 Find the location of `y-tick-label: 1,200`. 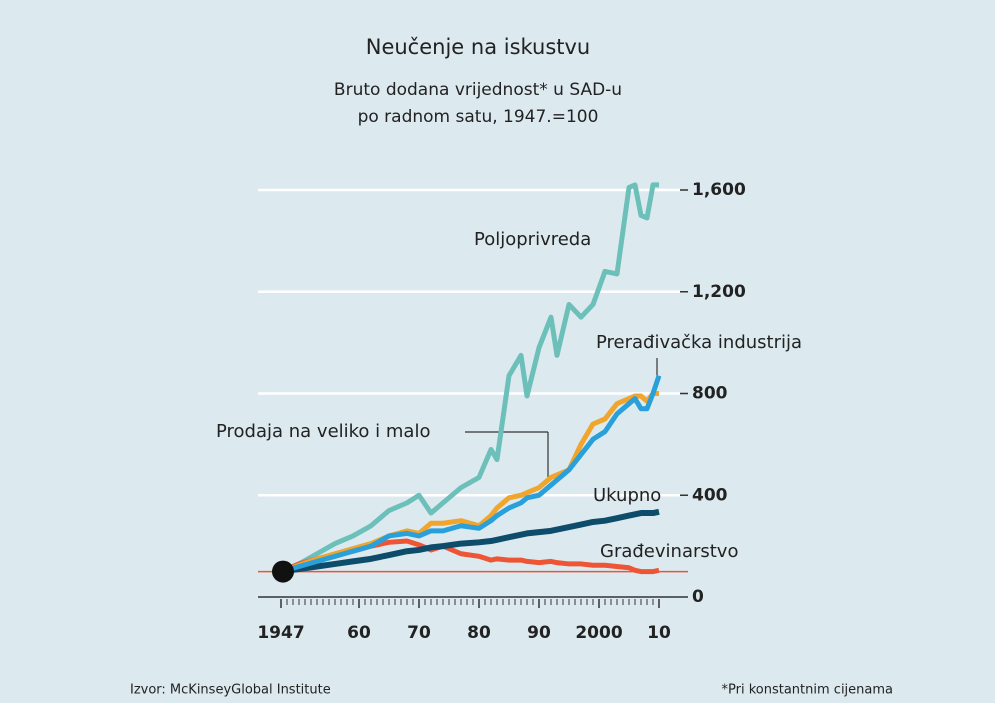

y-tick-label: 1,200 is located at coordinates (719, 292).